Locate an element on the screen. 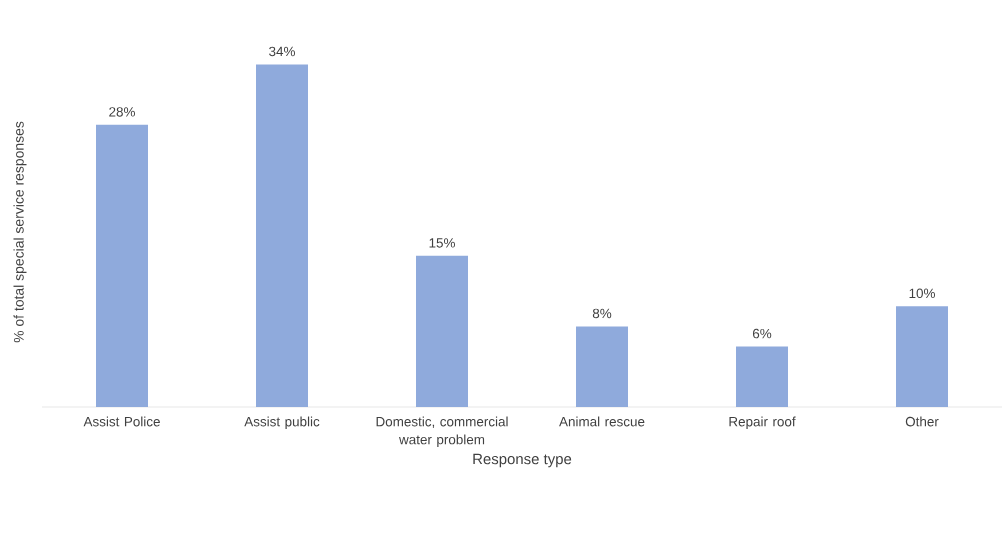 Image resolution: width=1003 pixels, height=550 pixels. data-label: 8% is located at coordinates (602, 313).